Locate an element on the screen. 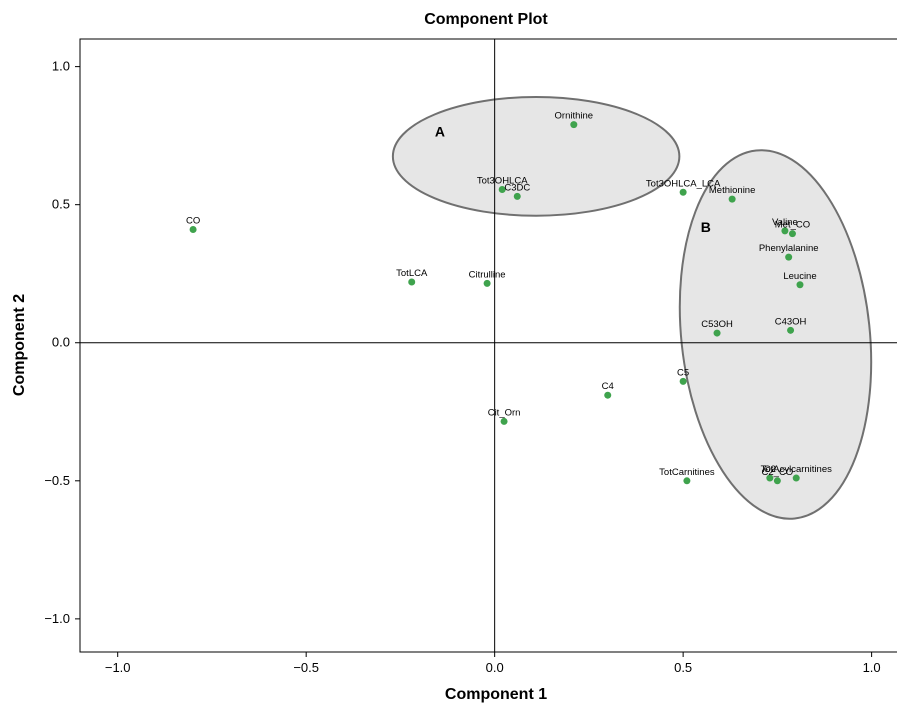  group-ellipse-a is located at coordinates (536, 156).